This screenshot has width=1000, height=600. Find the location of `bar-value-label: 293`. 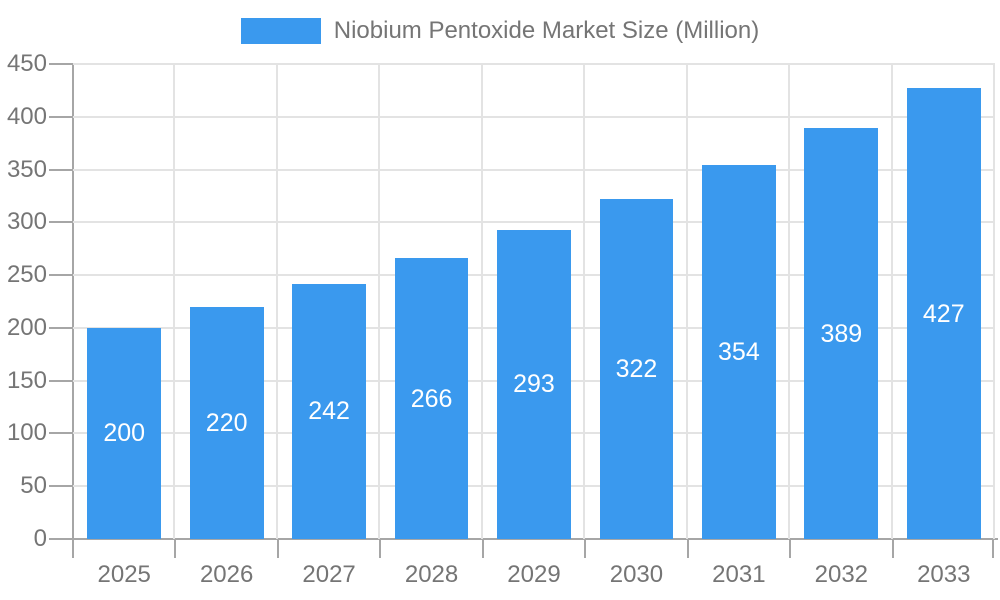

bar-value-label: 293 is located at coordinates (534, 384).